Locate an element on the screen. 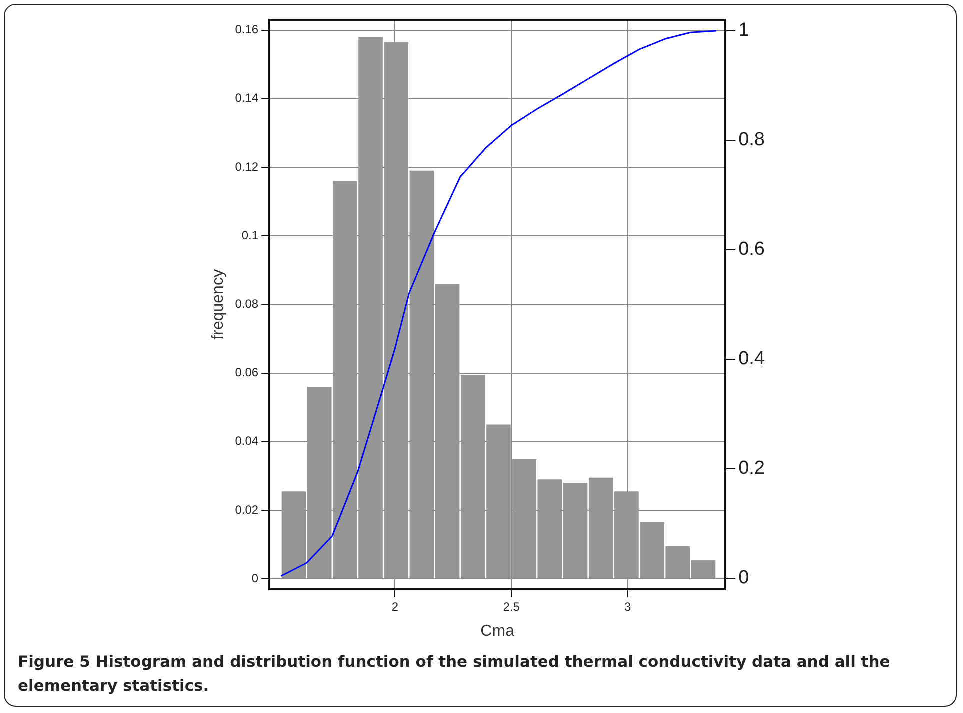 This screenshot has width=963, height=713. y-tick-label: 0 is located at coordinates (255, 578).